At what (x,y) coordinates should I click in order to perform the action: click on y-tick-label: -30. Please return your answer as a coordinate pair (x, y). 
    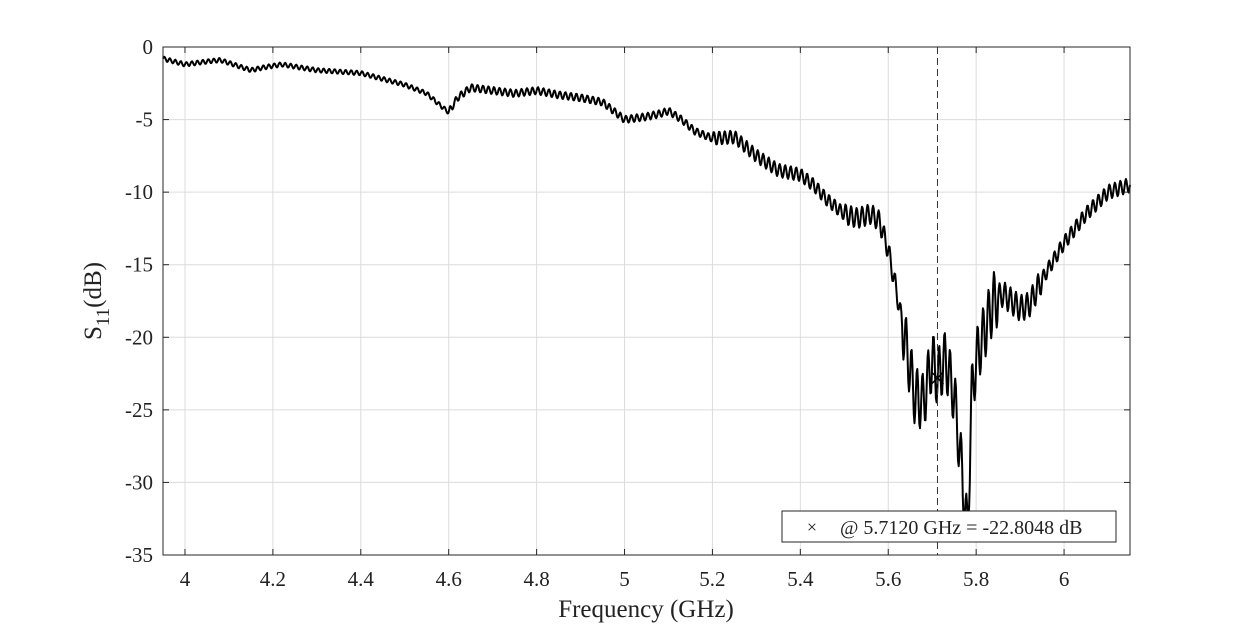
    Looking at the image, I should click on (139, 482).